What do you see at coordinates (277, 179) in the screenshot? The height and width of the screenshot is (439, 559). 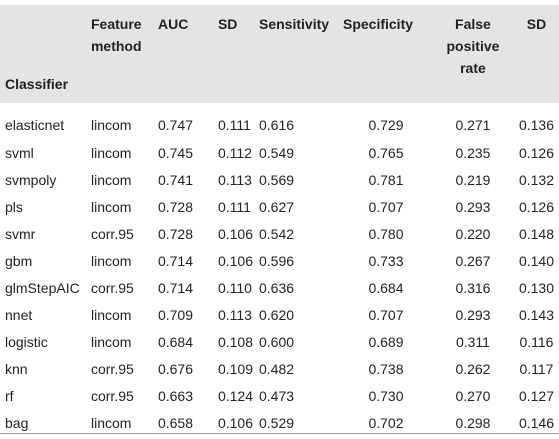 I see `cell-sensitivity: 0.569` at bounding box center [277, 179].